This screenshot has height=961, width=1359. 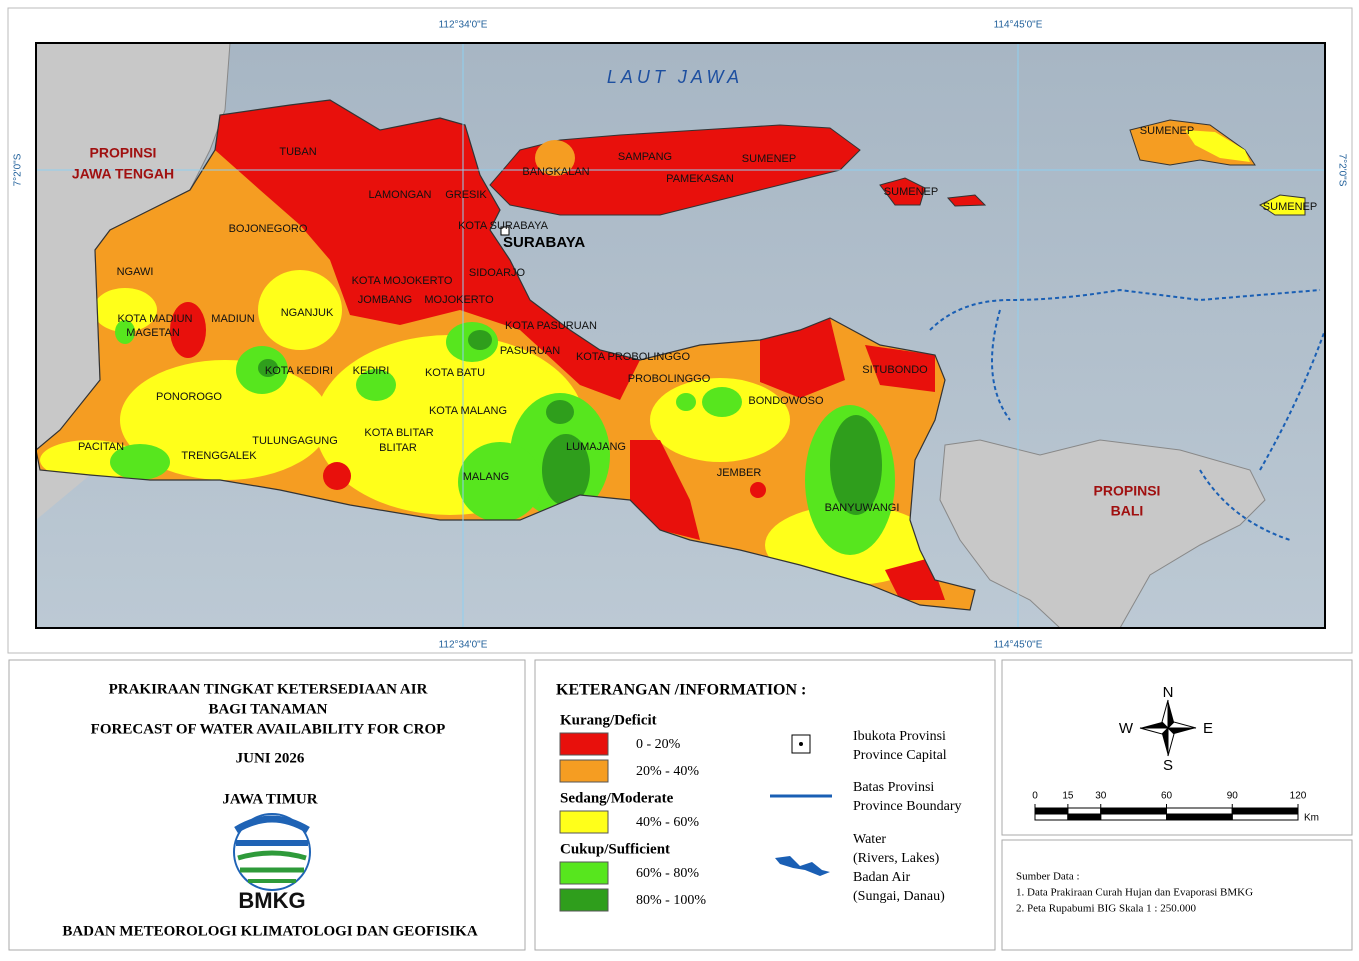 I want to click on district-label: MOJOKERTO, so click(x=459, y=300).